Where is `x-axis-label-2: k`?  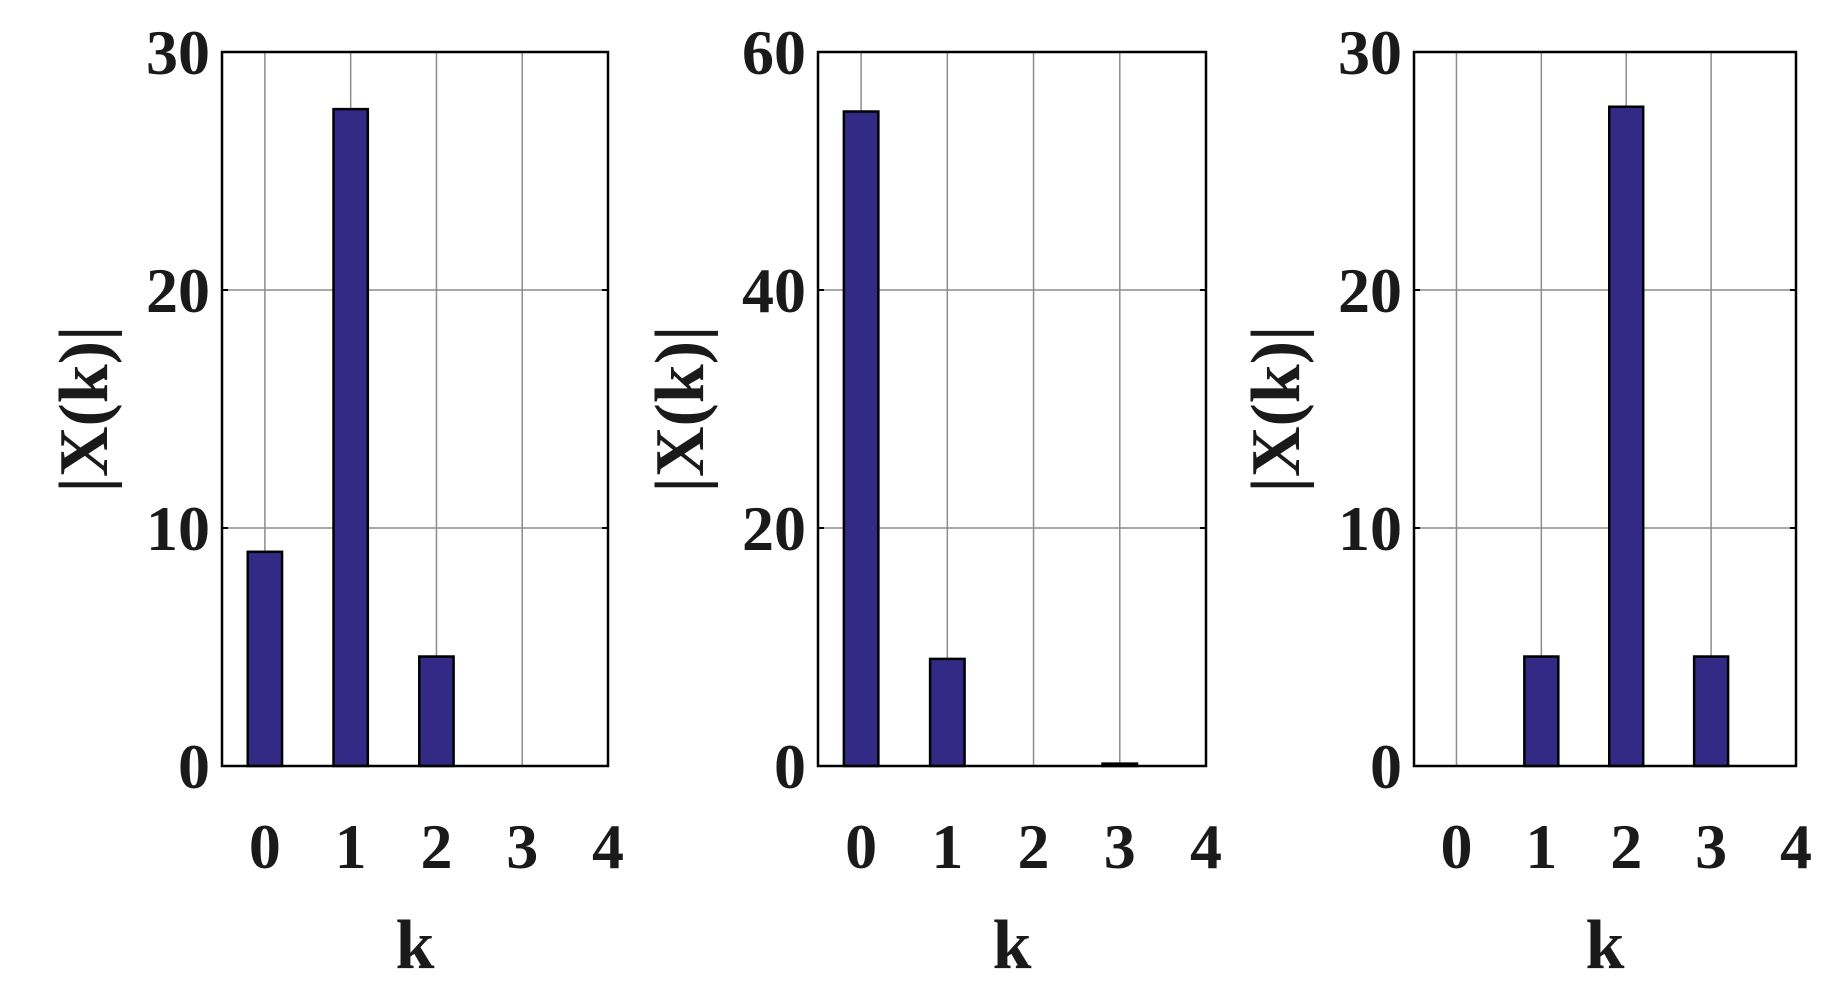 x-axis-label-2: k is located at coordinates (1605, 945).